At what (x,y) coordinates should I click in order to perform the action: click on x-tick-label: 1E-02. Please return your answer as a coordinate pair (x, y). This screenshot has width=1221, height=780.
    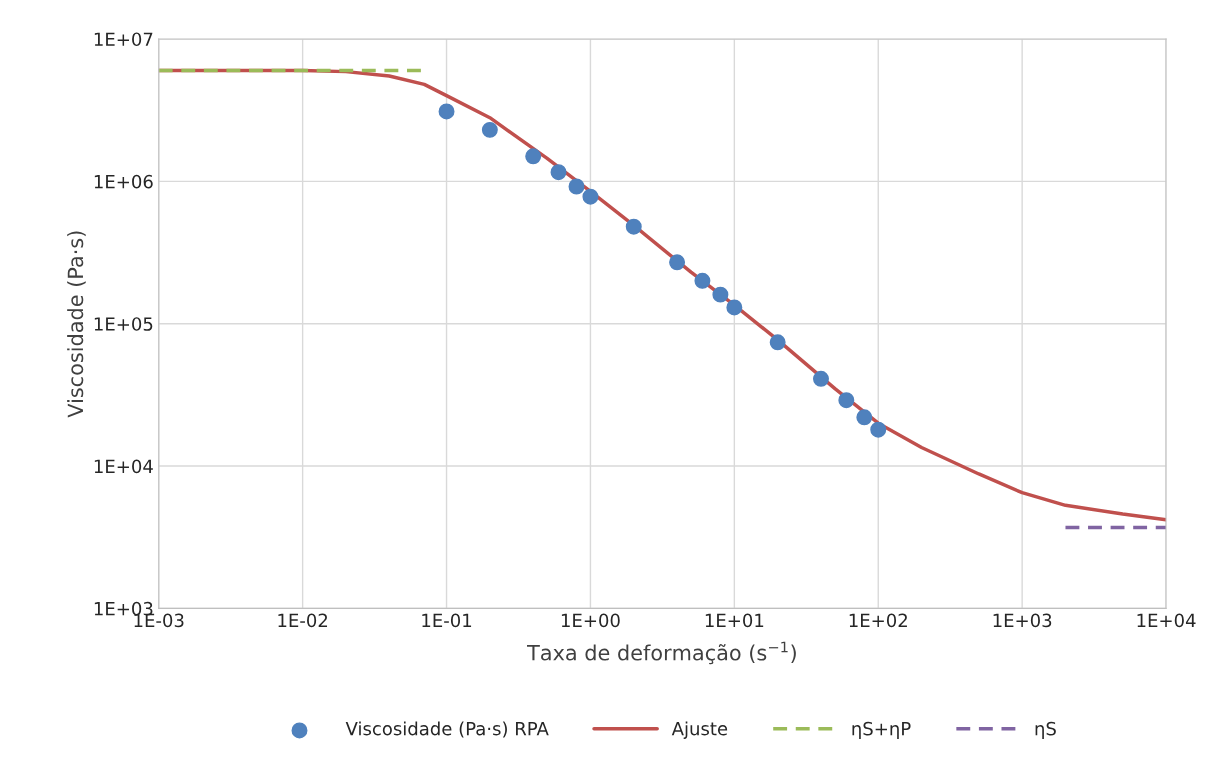
    Looking at the image, I should click on (303, 620).